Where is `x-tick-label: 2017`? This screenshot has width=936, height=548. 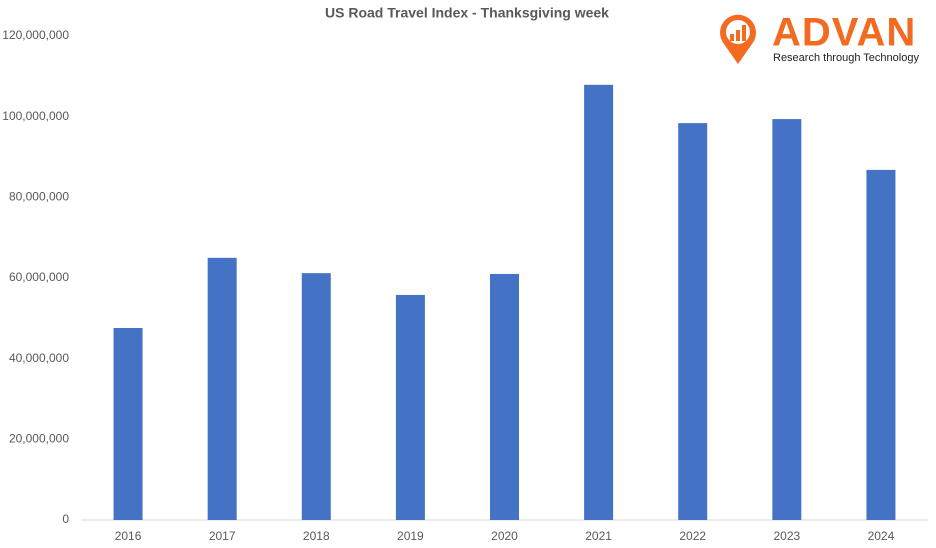
x-tick-label: 2017 is located at coordinates (222, 536).